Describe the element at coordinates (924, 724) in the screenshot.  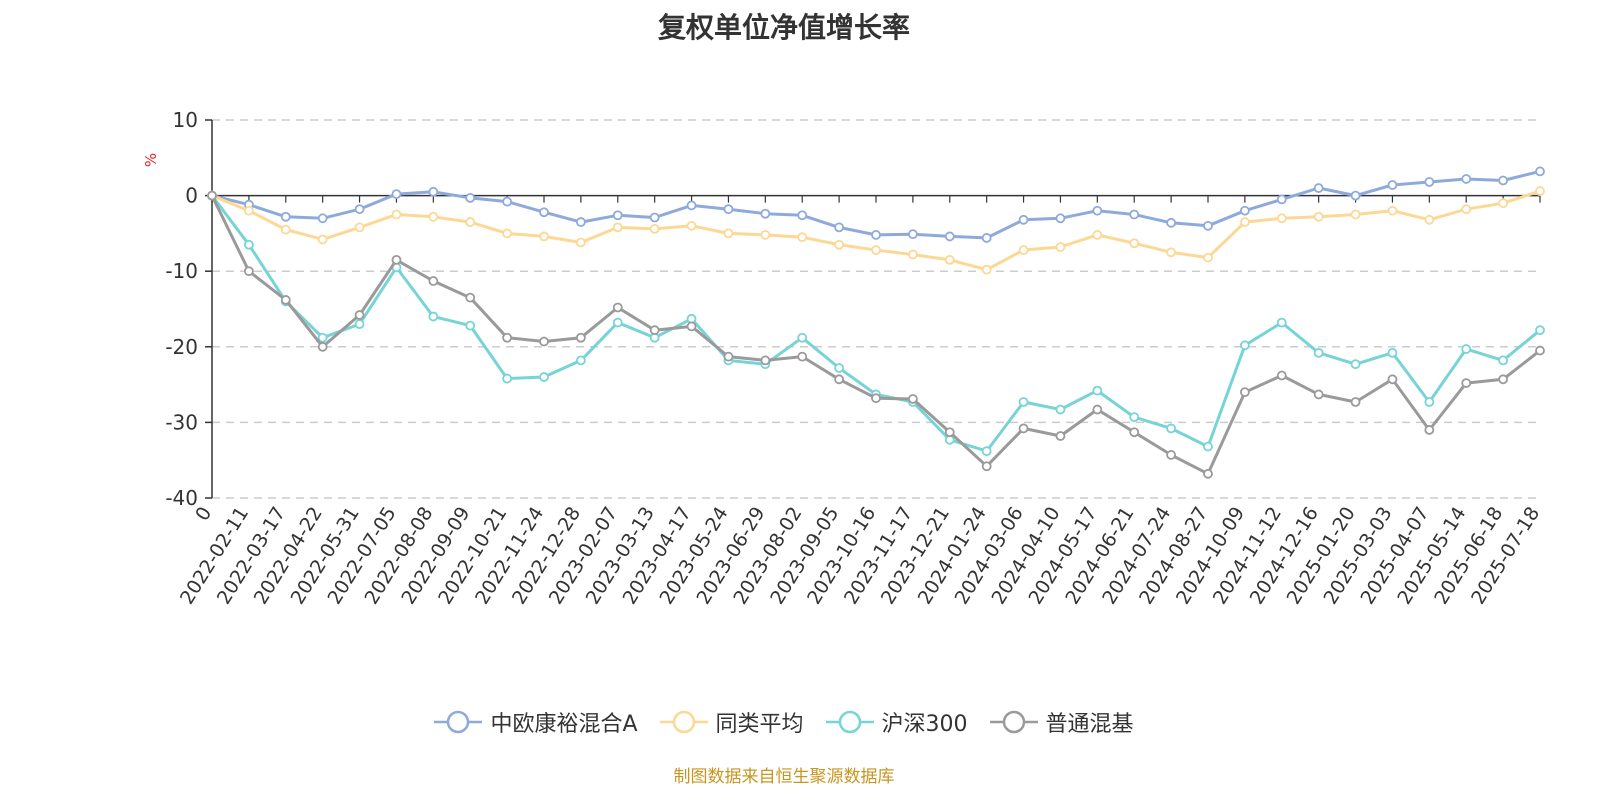
I see `legend-label: 沪深300` at that location.